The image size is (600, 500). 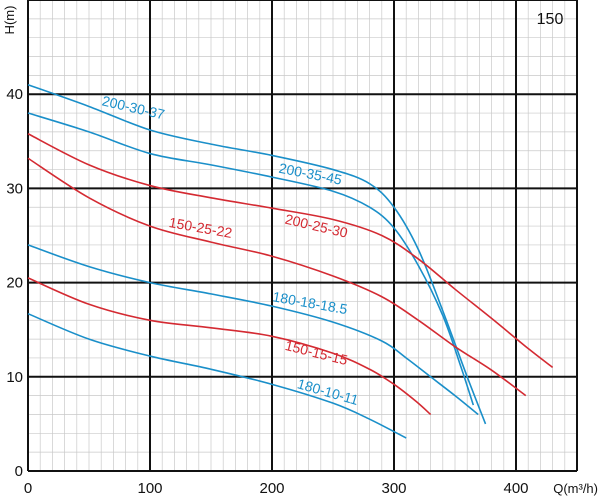 I want to click on y-tick-label: 0, so click(x=19, y=471).